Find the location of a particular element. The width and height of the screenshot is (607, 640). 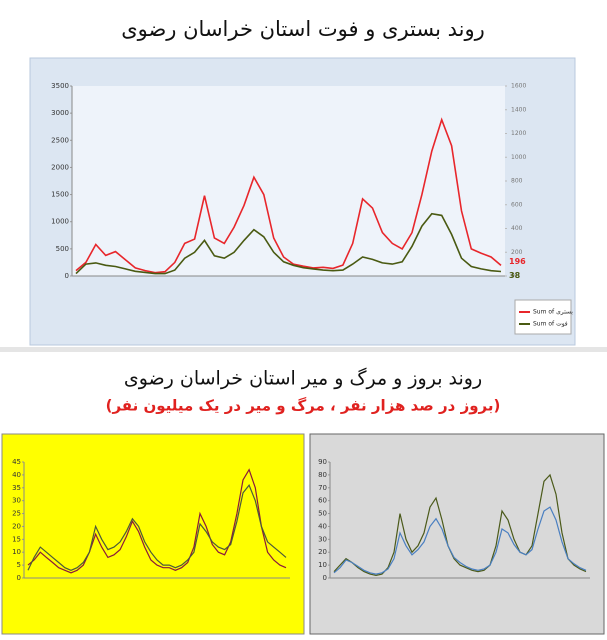

end-label: 38 is located at coordinates (515, 275).